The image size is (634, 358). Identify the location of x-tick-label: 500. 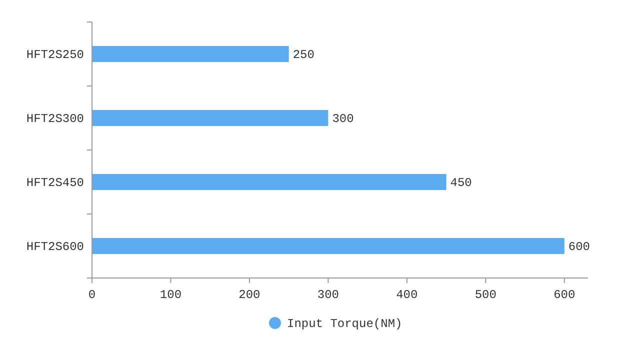
(485, 295).